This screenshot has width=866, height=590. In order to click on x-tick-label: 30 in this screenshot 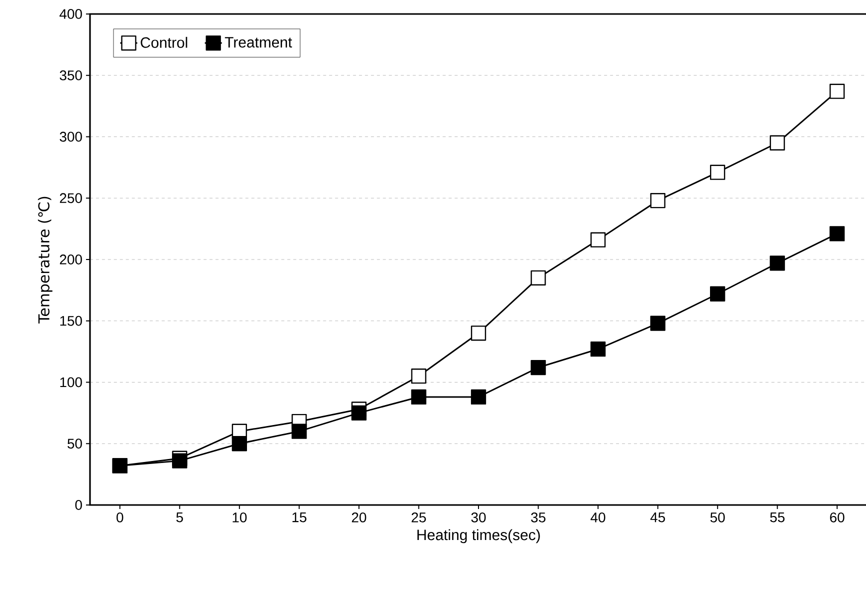, I will do `click(478, 517)`.